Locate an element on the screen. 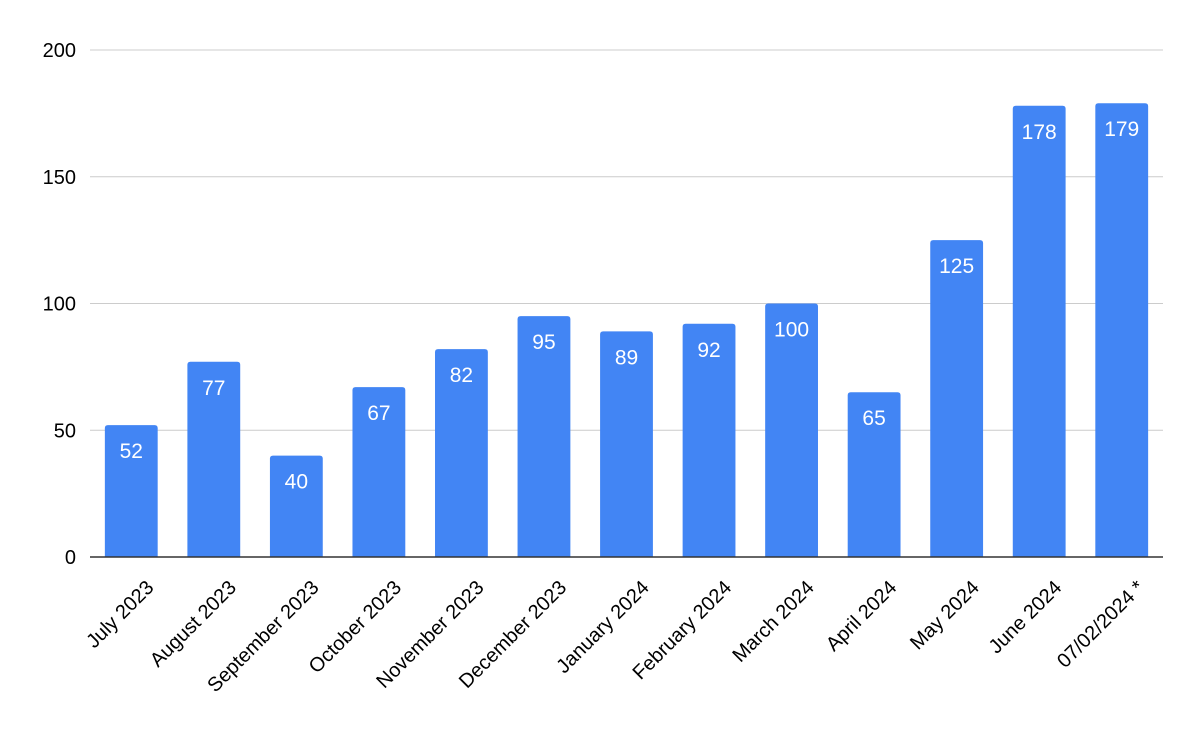  y-tick-label: 100 is located at coordinates (59, 305).